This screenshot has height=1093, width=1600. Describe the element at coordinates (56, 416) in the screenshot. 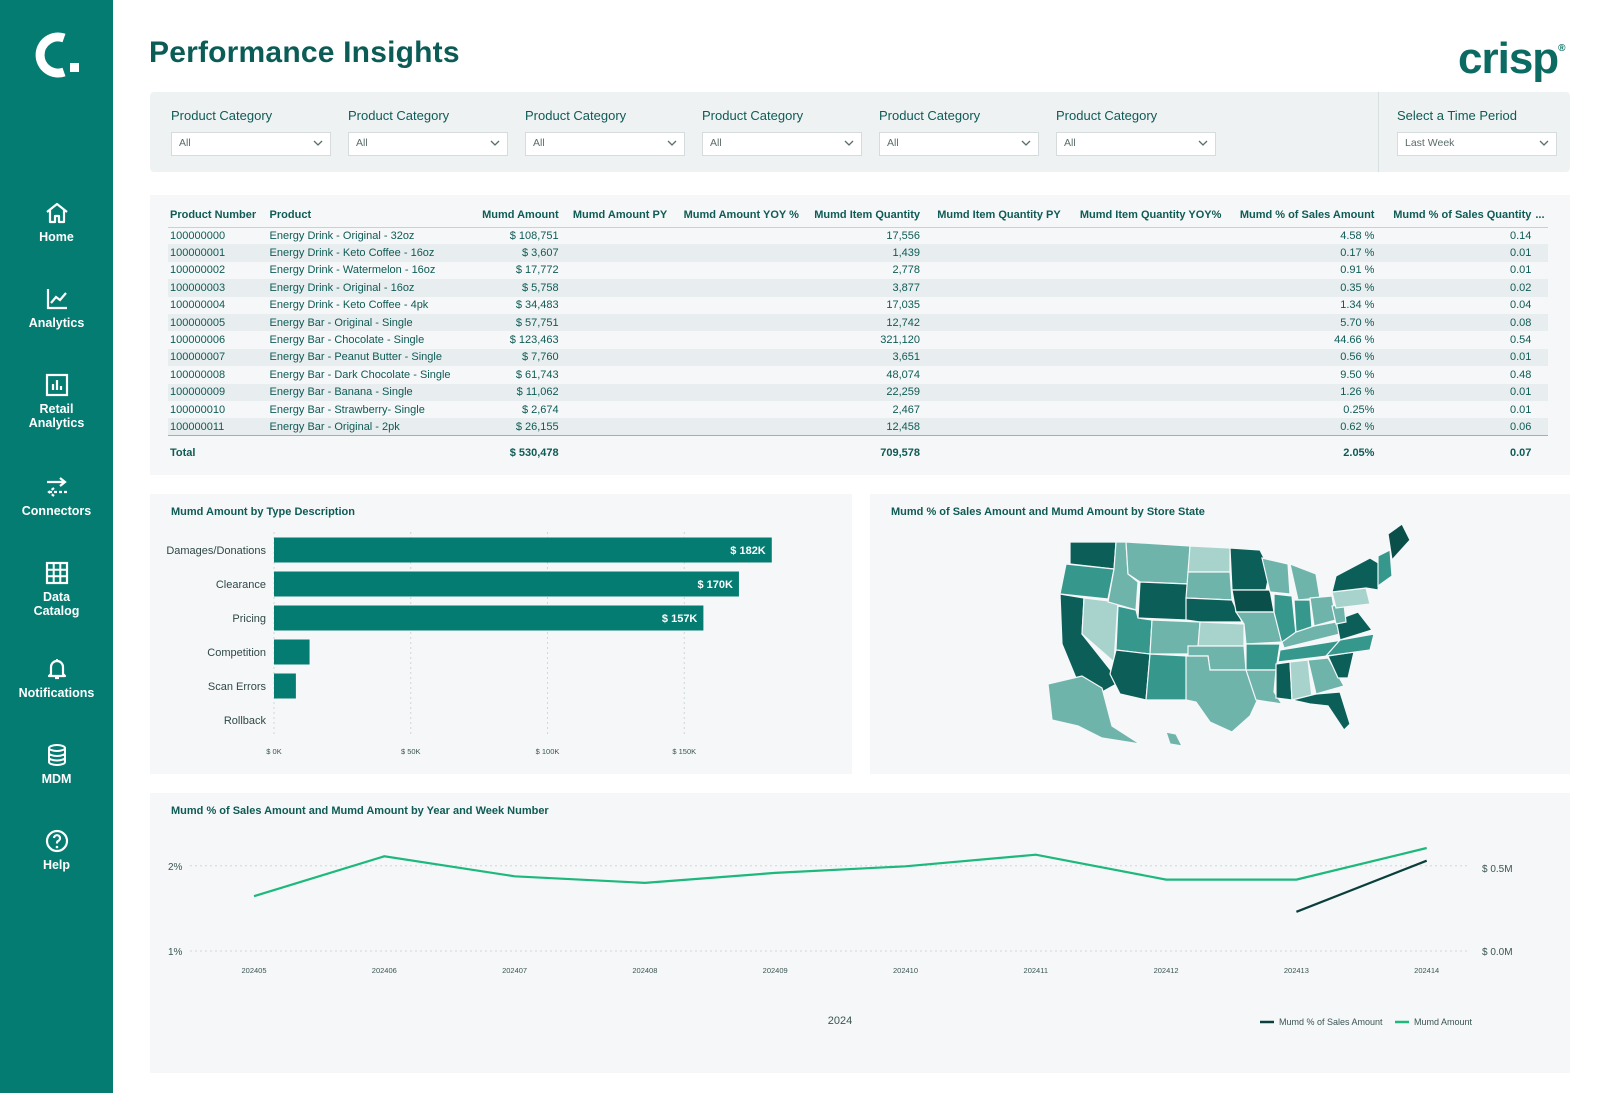

I see `nav-retail-analytics-label: Retail Analytics` at that location.